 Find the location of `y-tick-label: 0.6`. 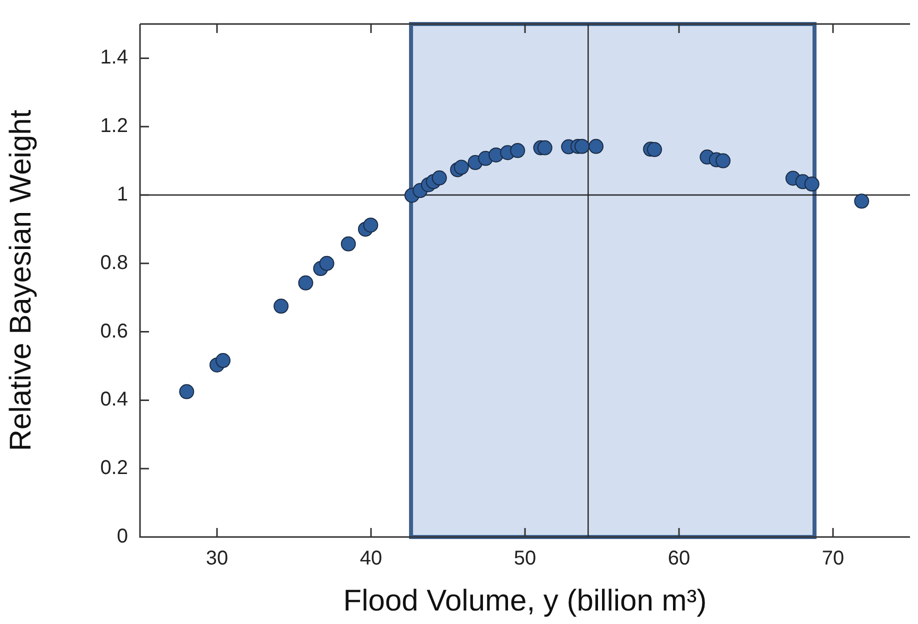

y-tick-label: 0.6 is located at coordinates (114, 331).